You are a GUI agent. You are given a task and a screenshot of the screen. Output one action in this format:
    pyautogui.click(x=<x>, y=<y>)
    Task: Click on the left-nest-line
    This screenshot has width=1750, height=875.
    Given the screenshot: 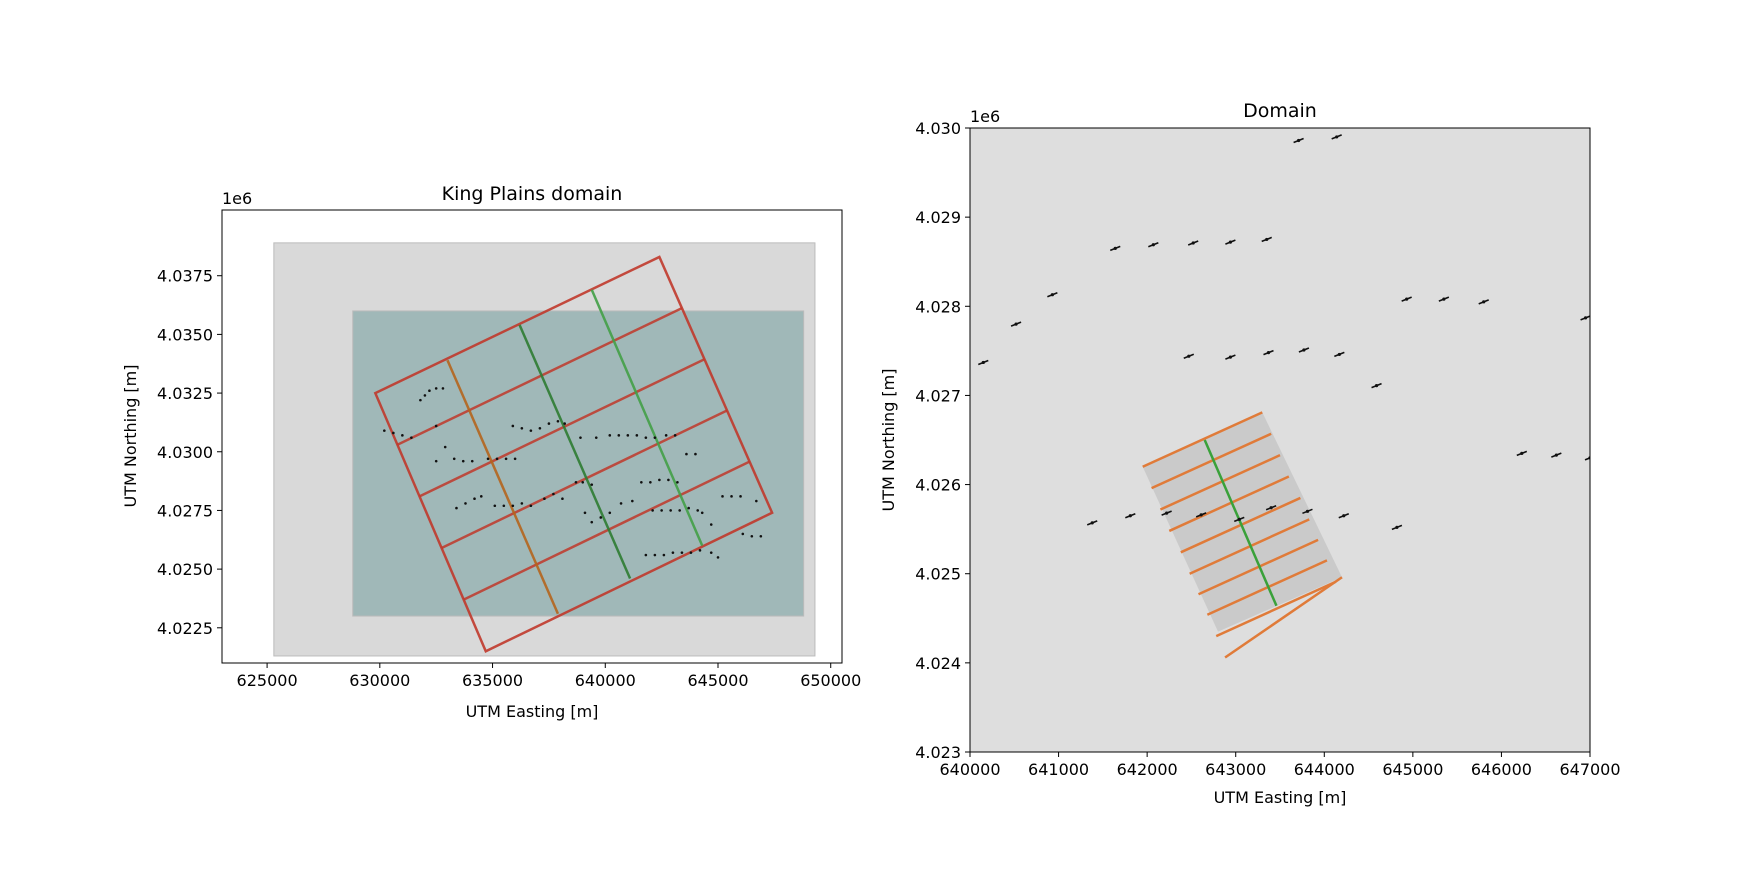 What is the action you would take?
    pyautogui.click(x=539, y=376)
    